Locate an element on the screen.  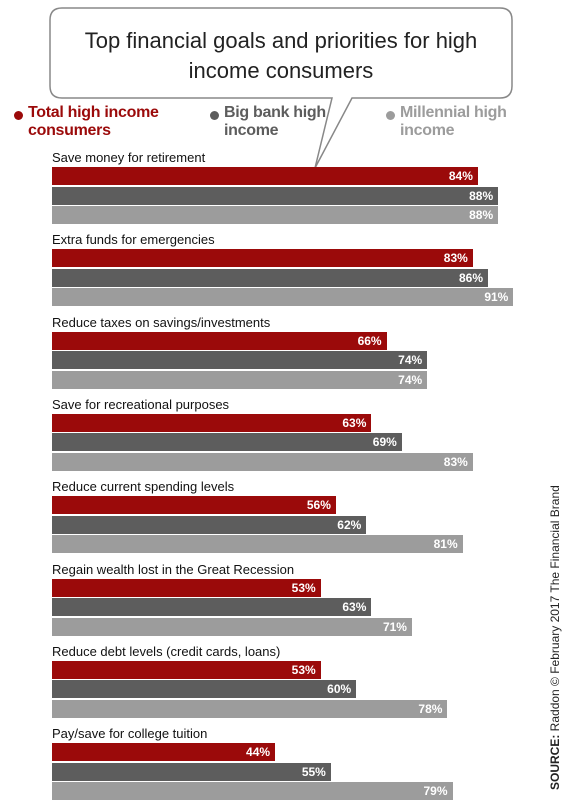
bar: 79% is located at coordinates (252, 791).